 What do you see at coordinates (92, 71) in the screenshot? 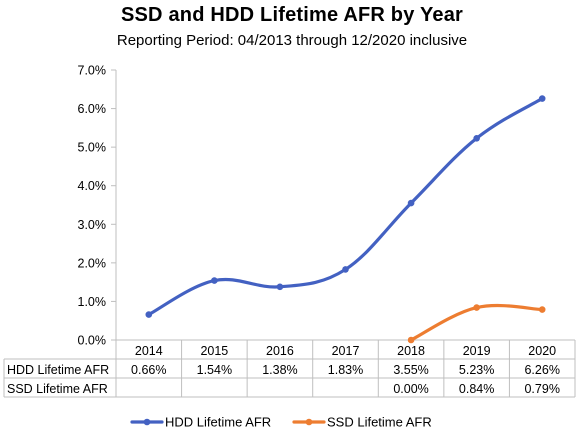
I see `y-tick-label: 7.0%` at bounding box center [92, 71].